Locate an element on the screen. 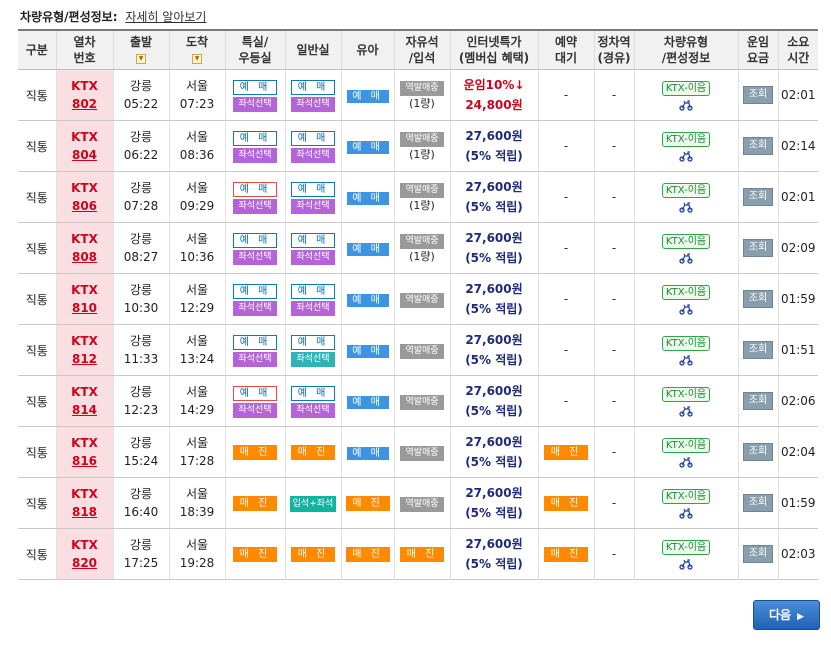 The image size is (831, 648). cell-departure: 강릉 06:22 is located at coordinates (140, 146).